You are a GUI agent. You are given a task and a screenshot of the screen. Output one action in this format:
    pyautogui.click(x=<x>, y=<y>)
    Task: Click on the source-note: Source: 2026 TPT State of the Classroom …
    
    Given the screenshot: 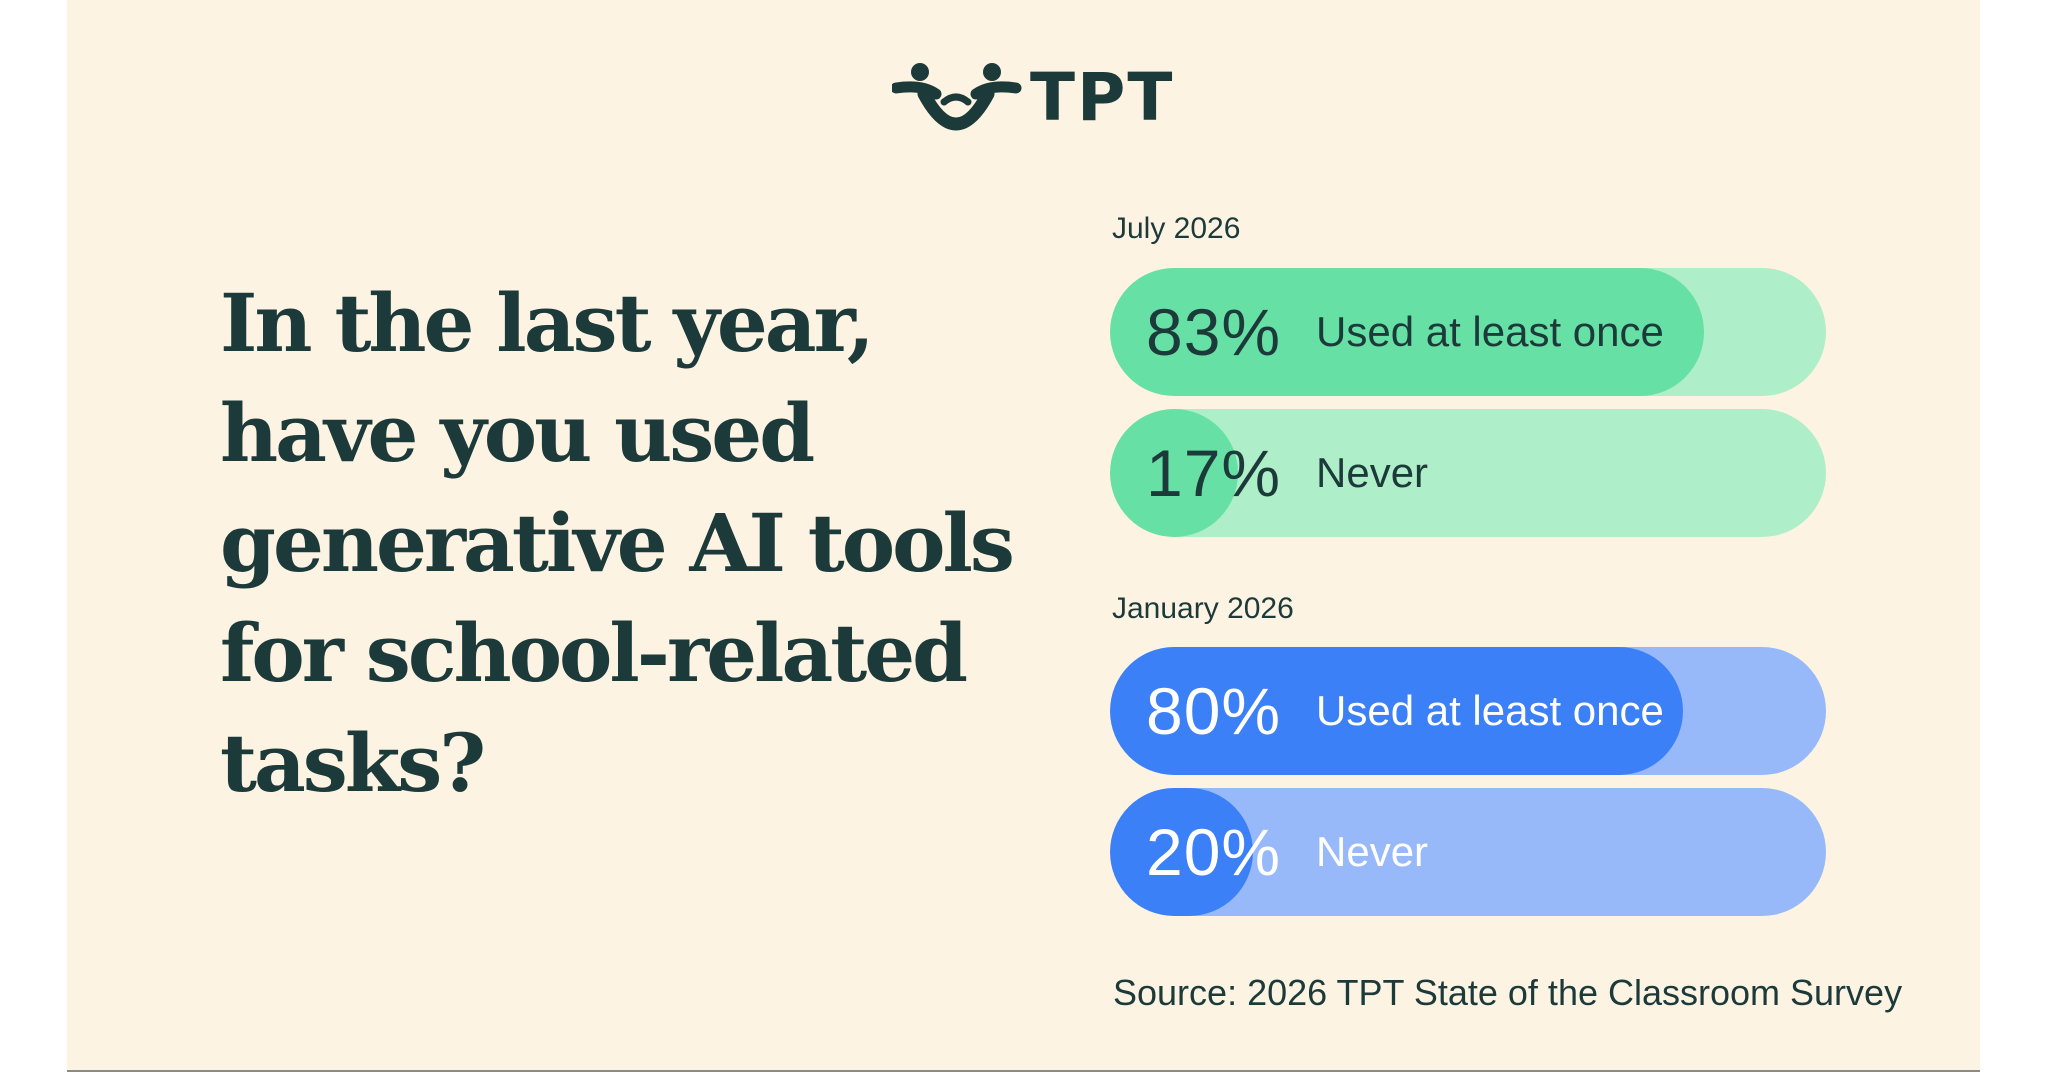 What is the action you would take?
    pyautogui.click(x=1508, y=992)
    